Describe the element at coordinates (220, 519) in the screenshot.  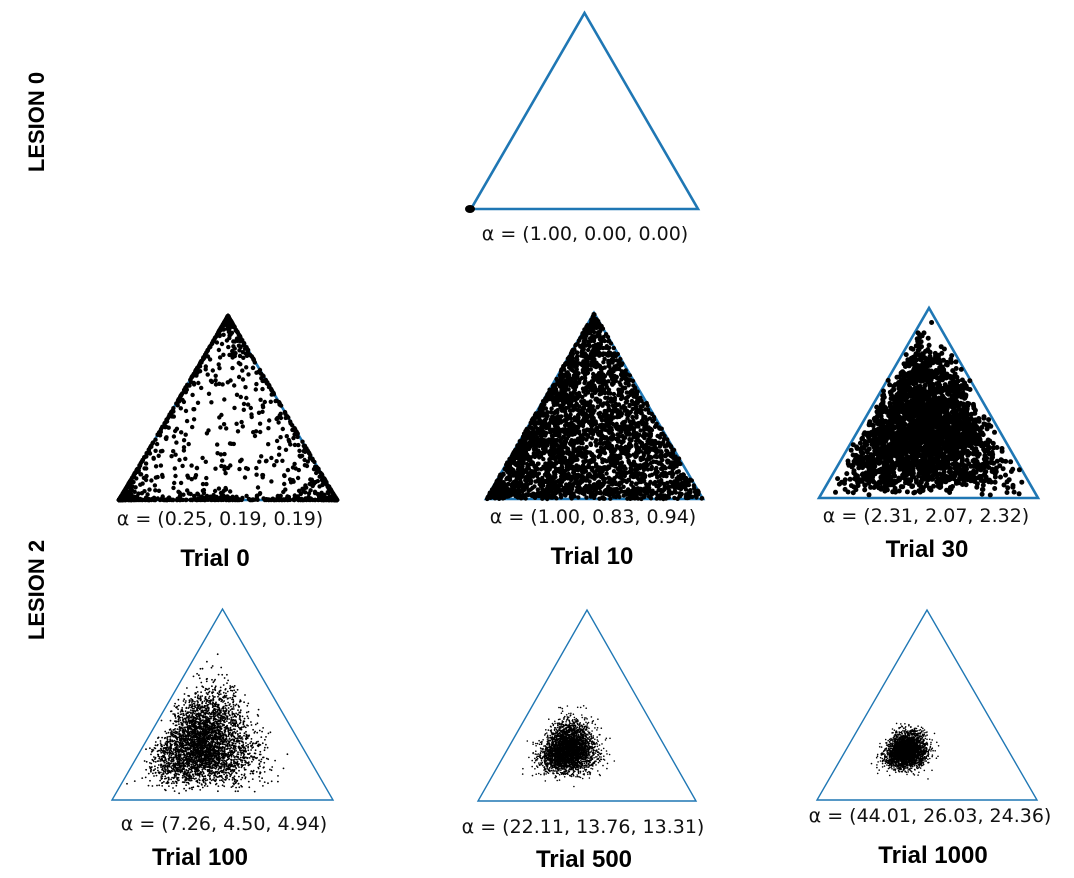
I see `alpha-label: α = (0.25, 0.19, 0.19)` at that location.